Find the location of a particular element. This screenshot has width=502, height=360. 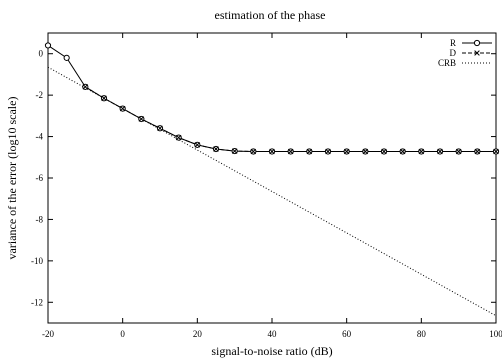

y-axis-title: variance of the error (log10 scale) is located at coordinates (12, 178).